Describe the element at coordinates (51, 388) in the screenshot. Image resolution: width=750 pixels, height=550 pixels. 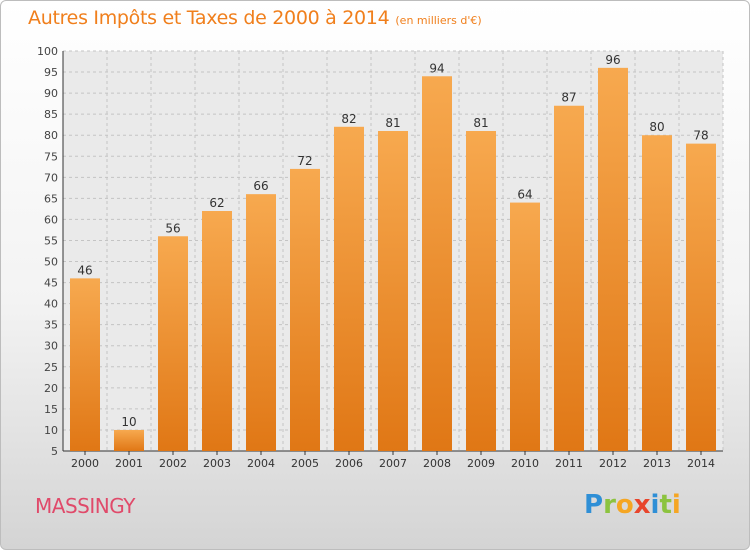
I see `y-tick-label: 20` at that location.